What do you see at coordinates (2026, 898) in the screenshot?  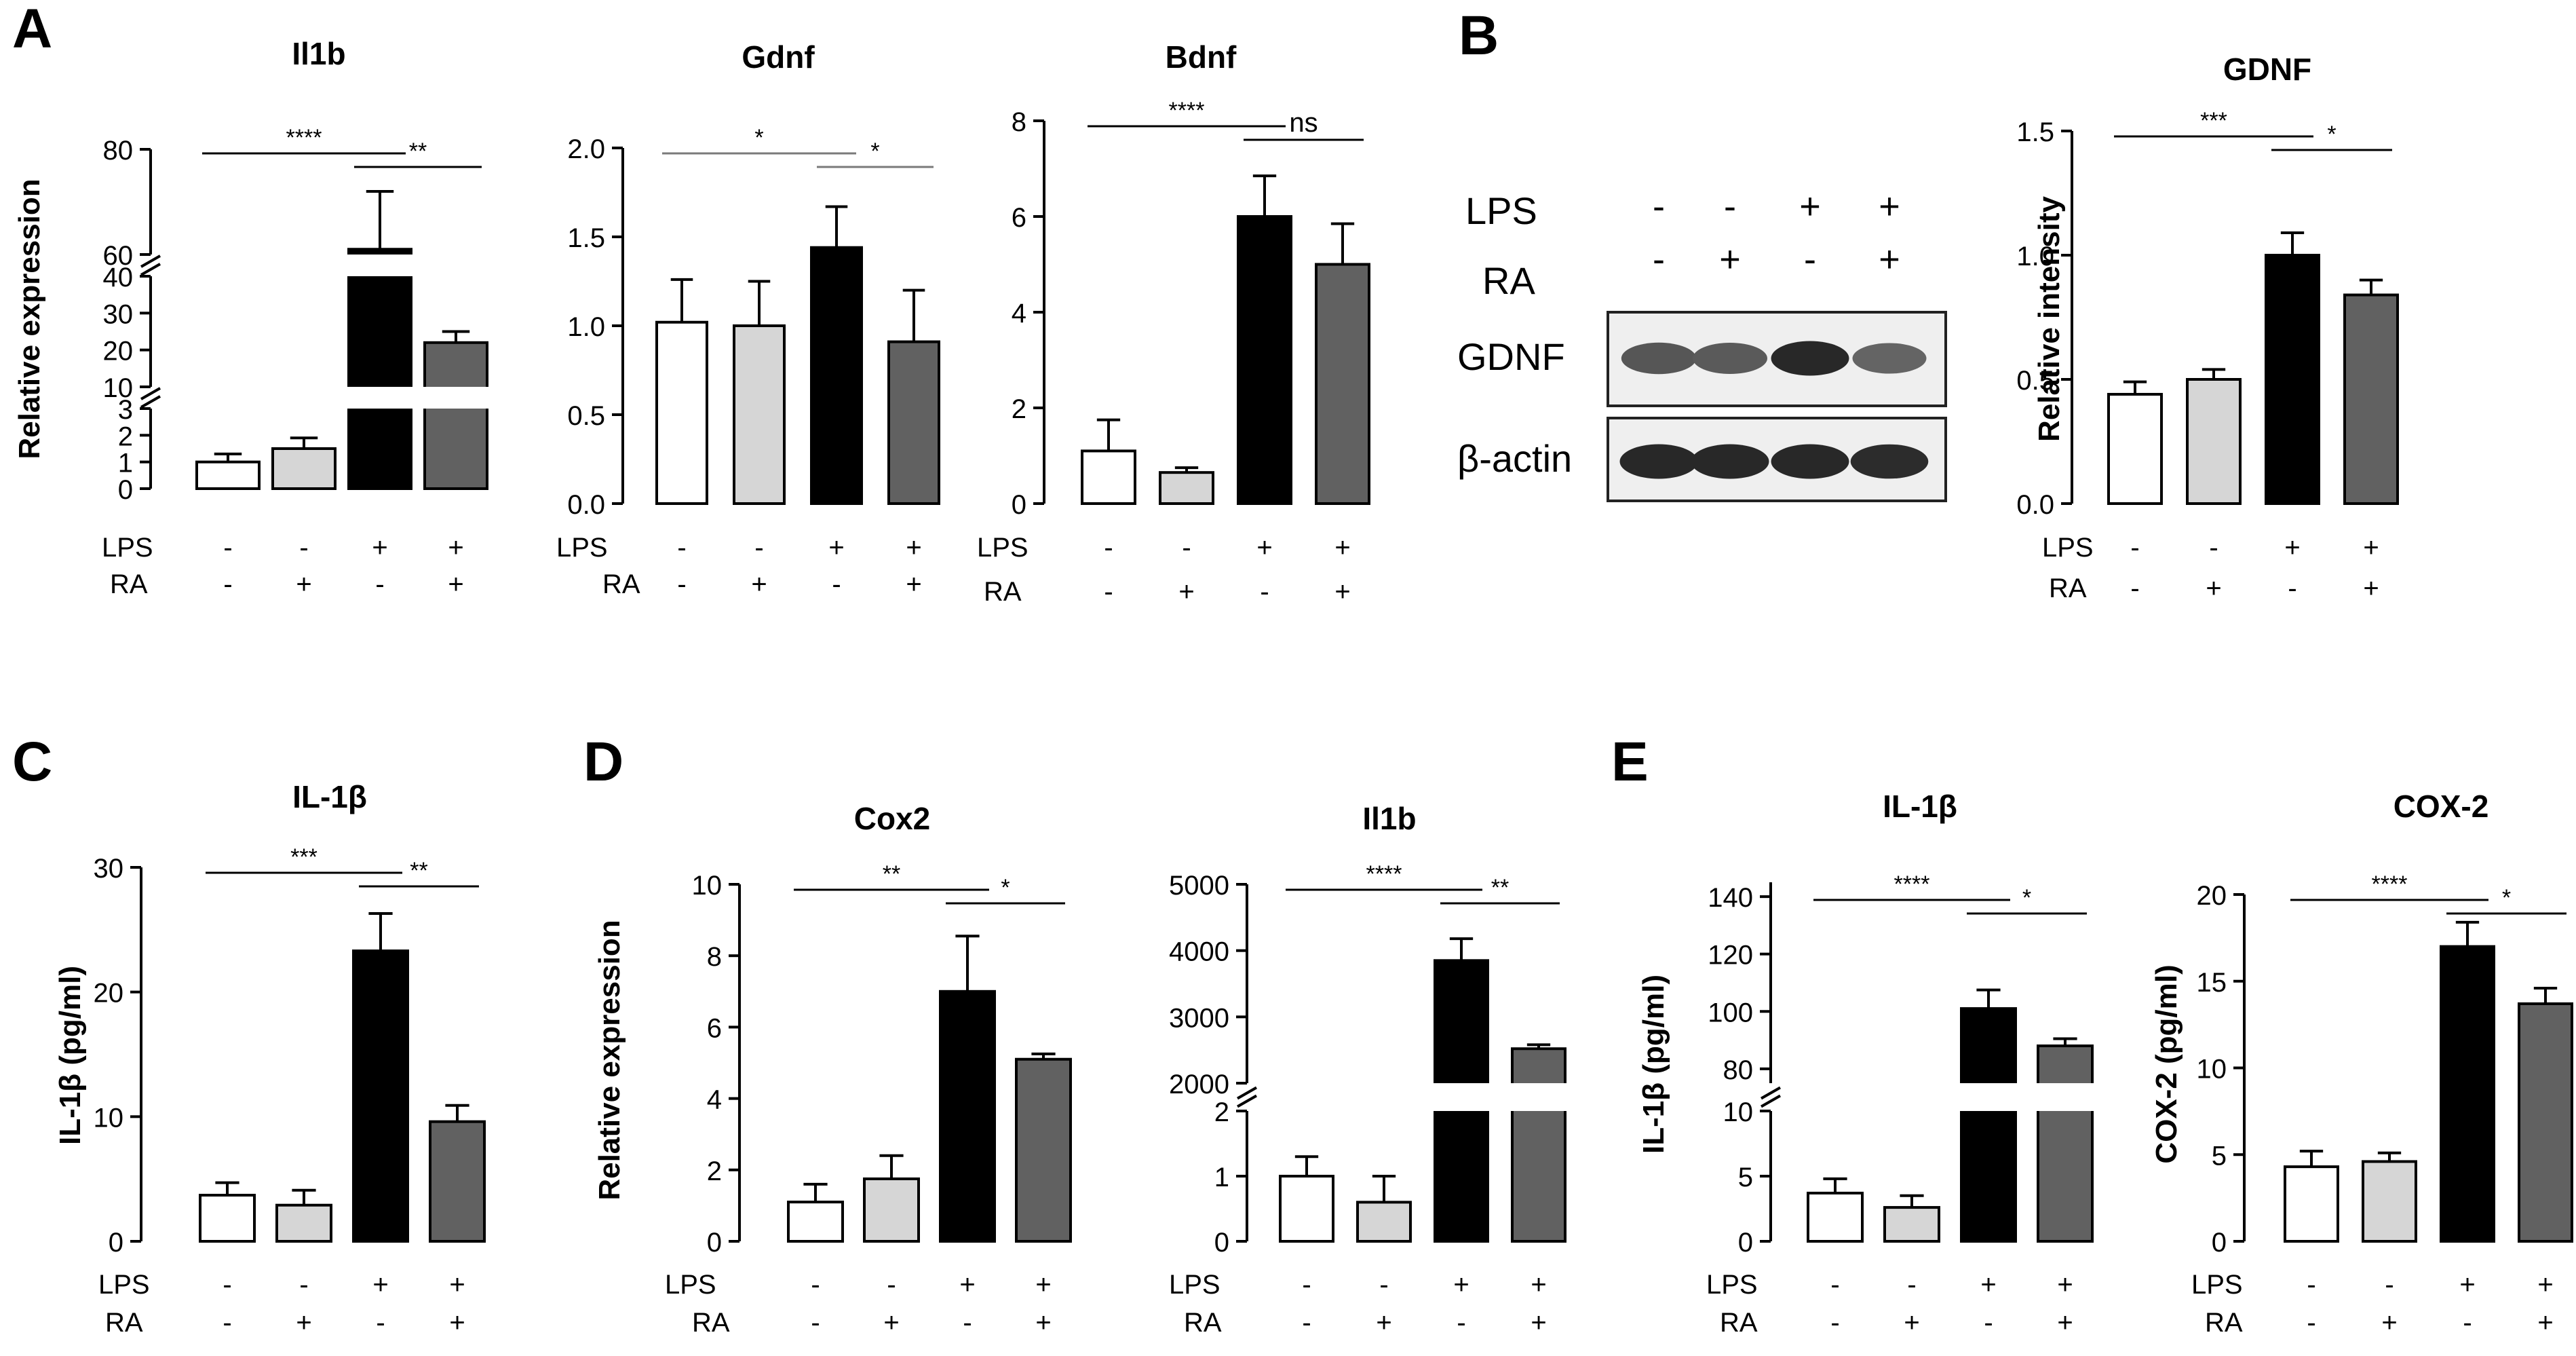 I see `significance-label-e1: *` at bounding box center [2026, 898].